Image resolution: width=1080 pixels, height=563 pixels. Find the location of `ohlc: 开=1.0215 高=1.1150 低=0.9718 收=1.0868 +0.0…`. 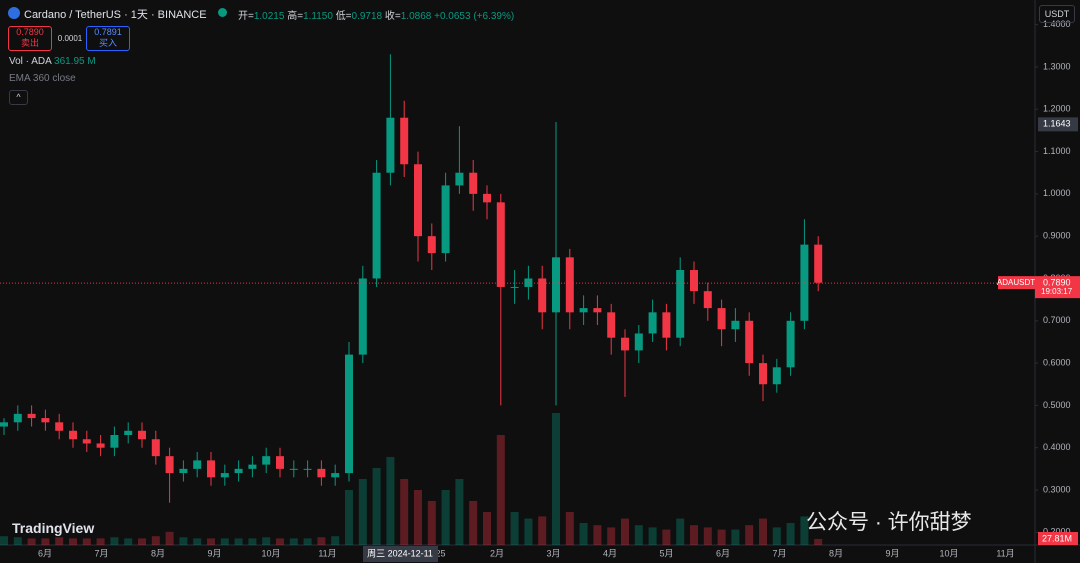

ohlc: 开=1.0215 高=1.1150 低=0.9718 收=1.0868 +0.0… is located at coordinates (376, 14).